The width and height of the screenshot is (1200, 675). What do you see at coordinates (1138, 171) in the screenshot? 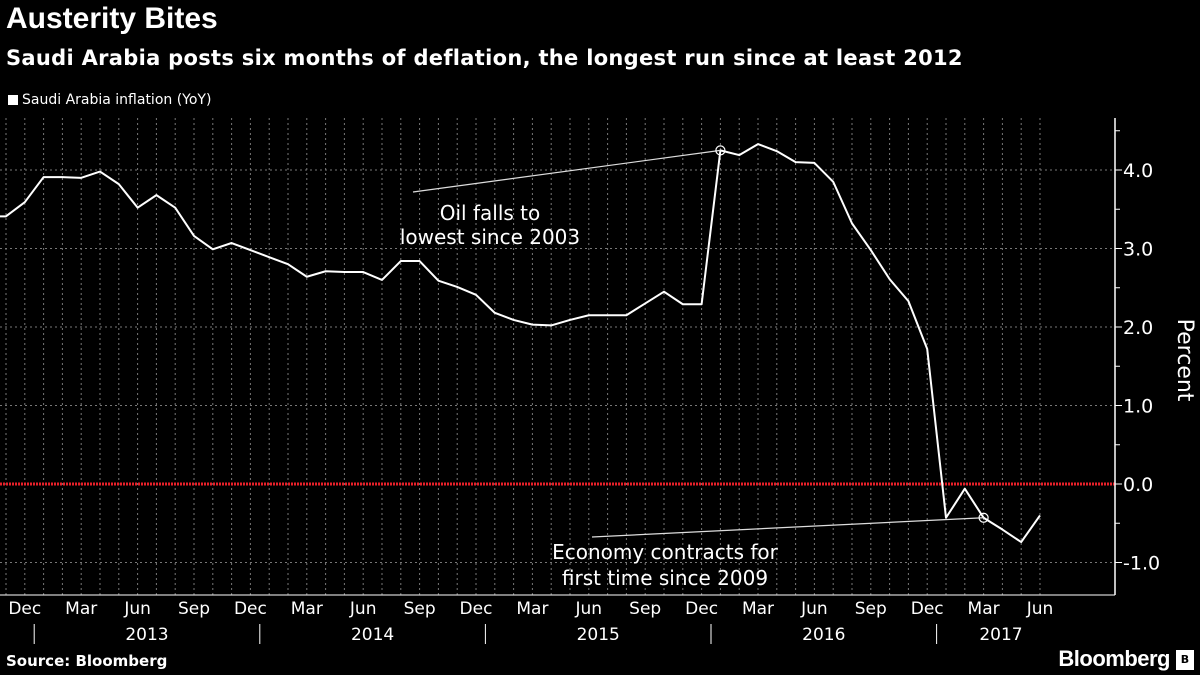
I see `y-tick-label: 4.0` at bounding box center [1138, 171].